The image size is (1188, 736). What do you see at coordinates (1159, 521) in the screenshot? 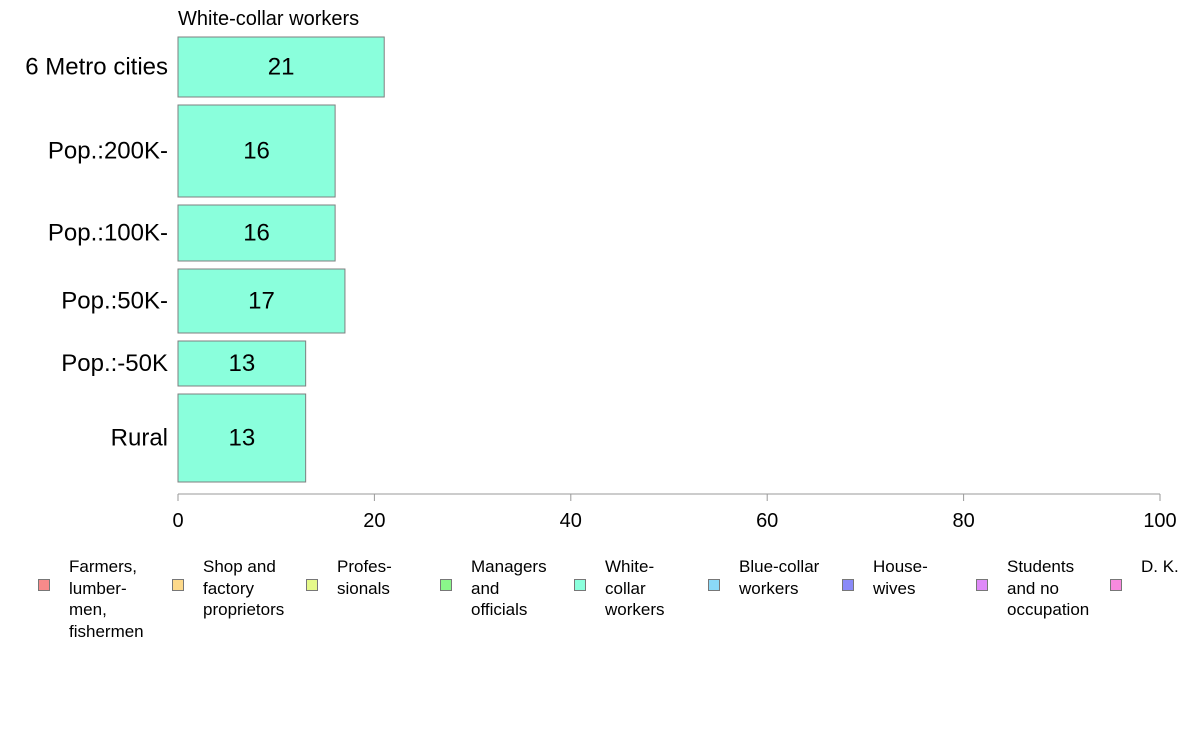
I see `x-tick-label: 100` at bounding box center [1159, 521].